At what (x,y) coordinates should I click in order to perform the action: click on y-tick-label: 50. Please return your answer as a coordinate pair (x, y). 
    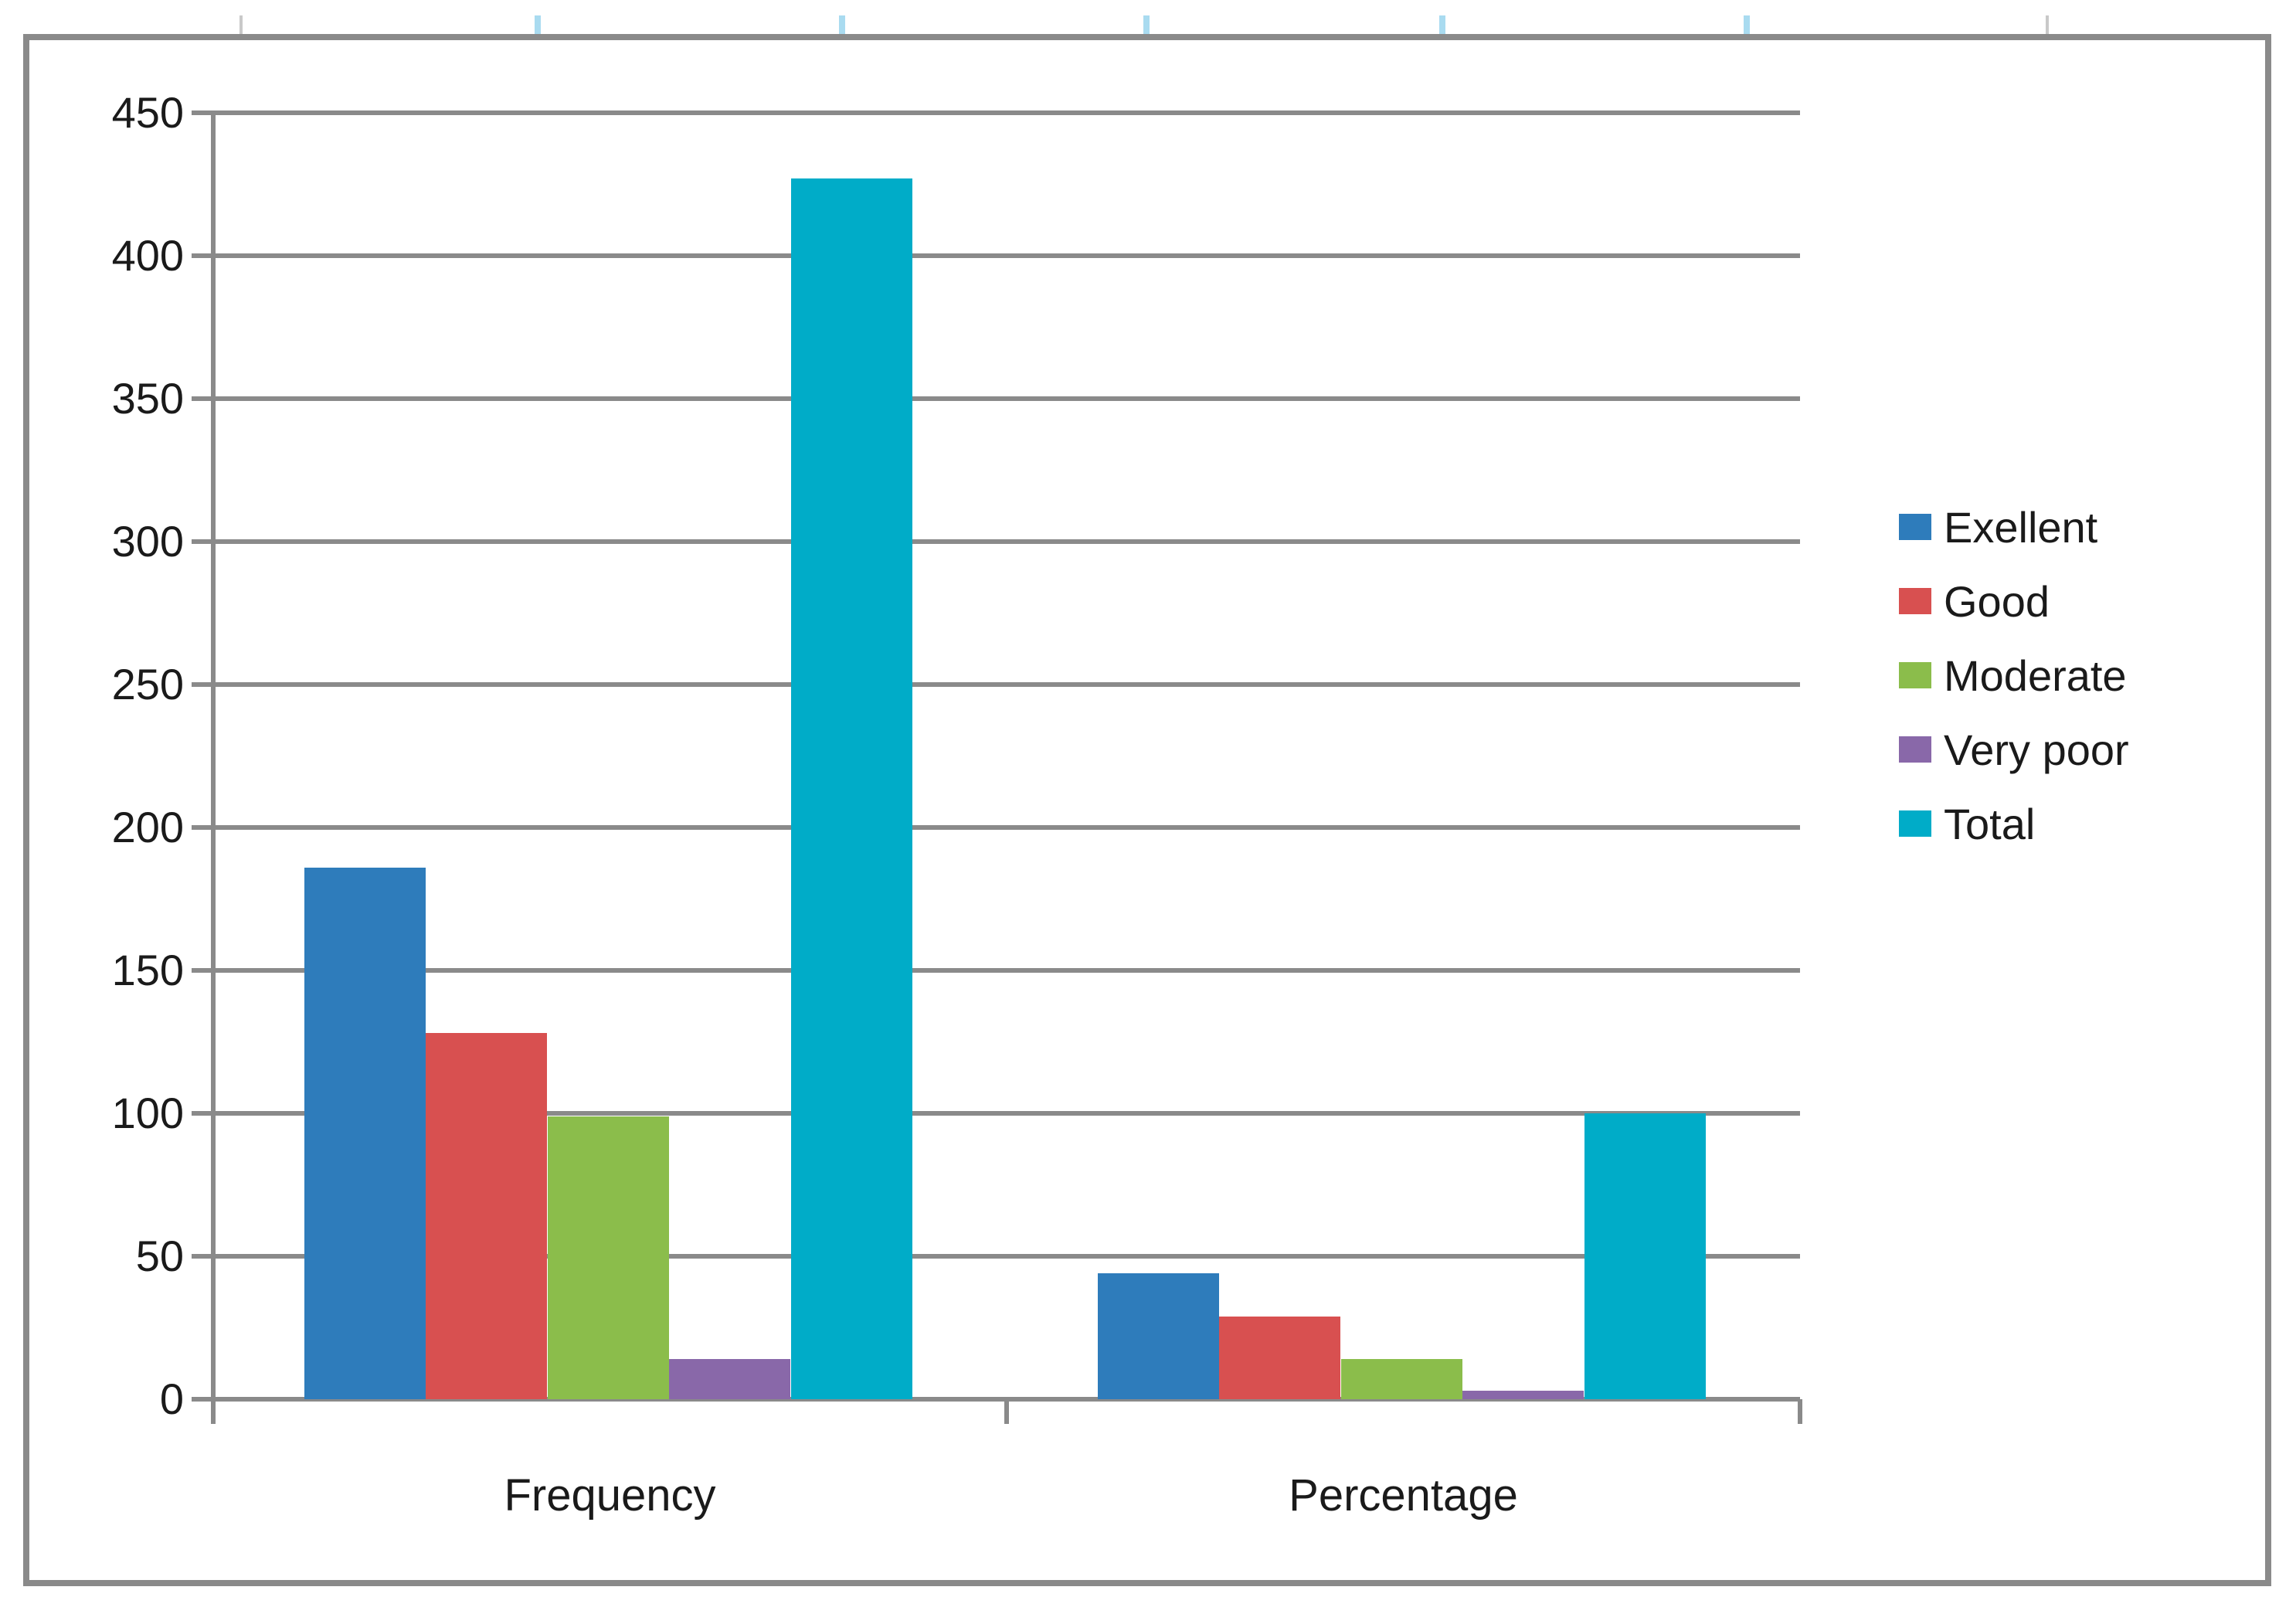
    Looking at the image, I should click on (159, 1256).